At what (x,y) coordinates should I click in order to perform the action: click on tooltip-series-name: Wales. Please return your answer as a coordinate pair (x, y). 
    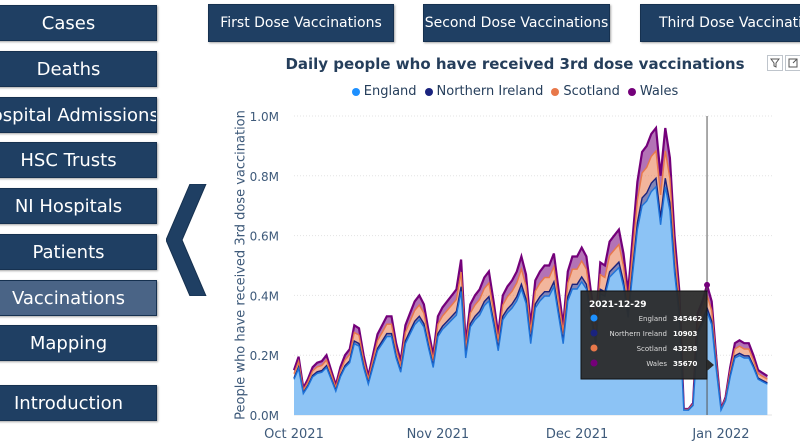
    Looking at the image, I should click on (656, 364).